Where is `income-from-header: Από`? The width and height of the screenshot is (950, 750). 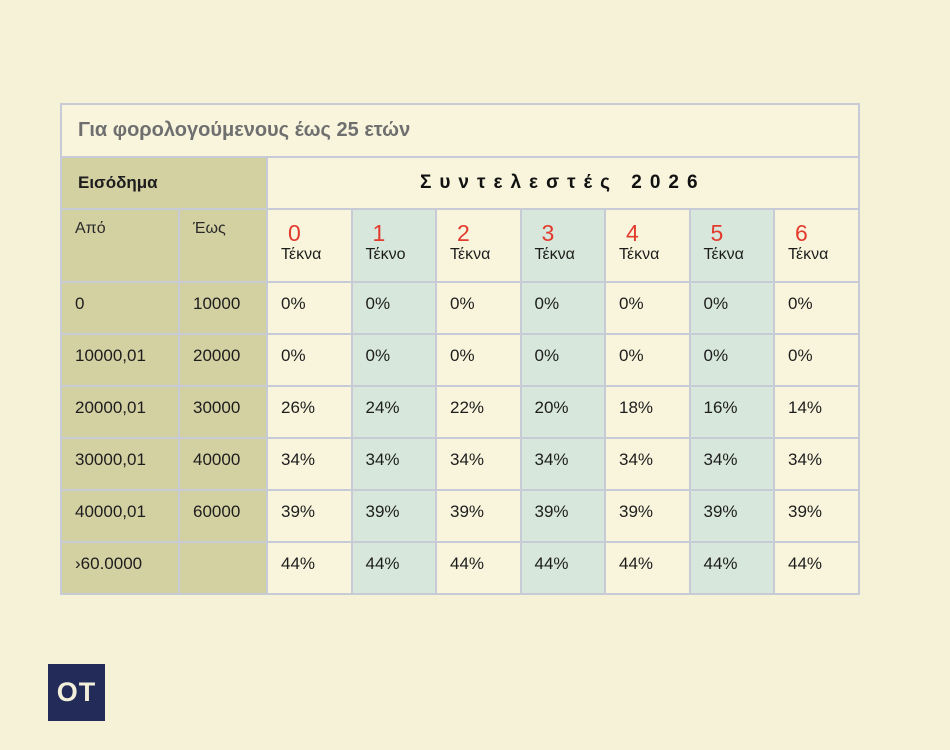 income-from-header: Από is located at coordinates (120, 245).